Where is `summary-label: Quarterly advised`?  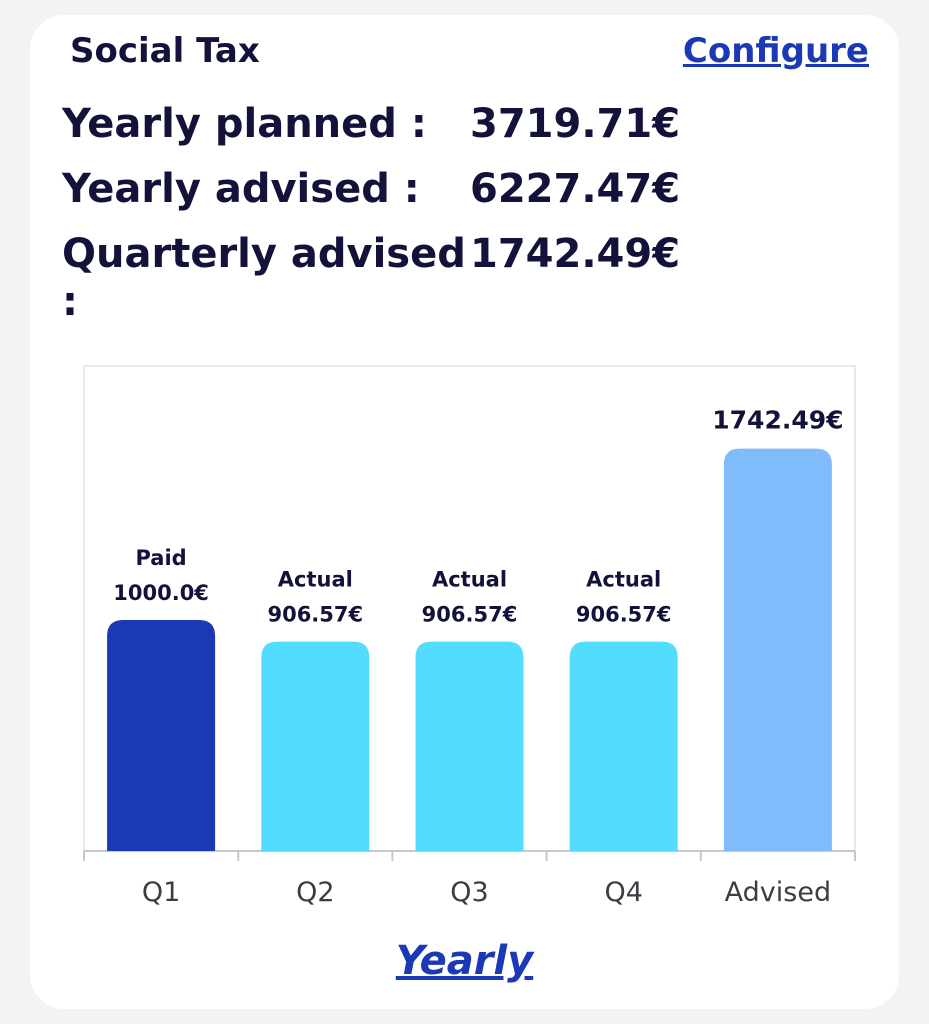
summary-label: Quarterly advised is located at coordinates (264, 253).